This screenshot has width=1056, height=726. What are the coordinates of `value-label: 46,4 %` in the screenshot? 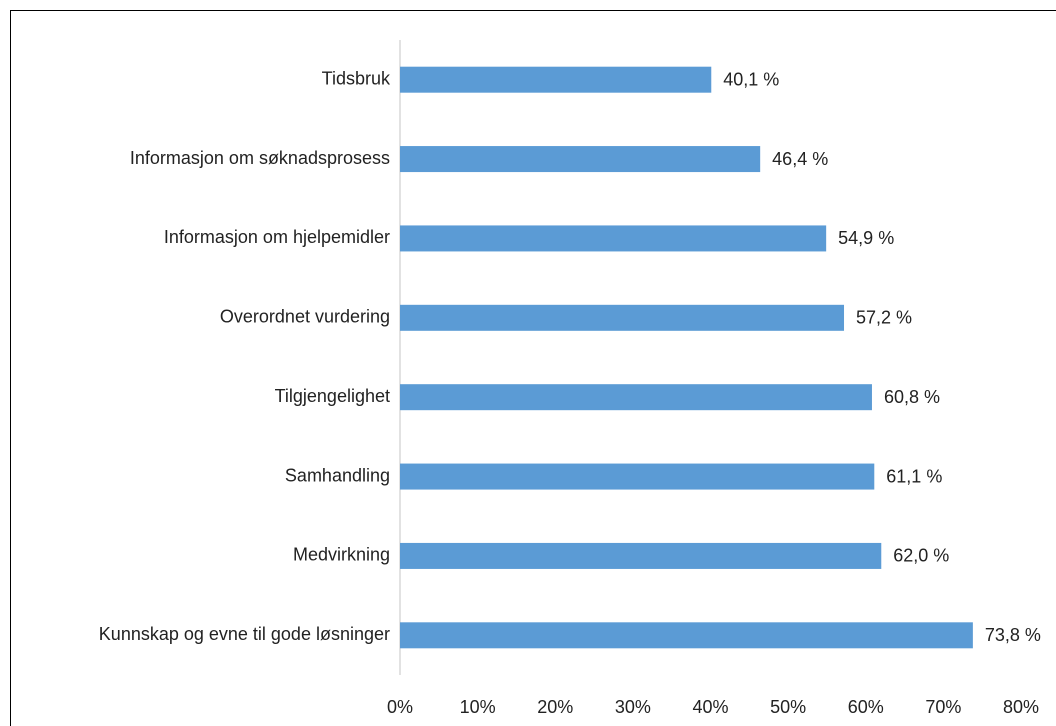 It's located at (800, 159).